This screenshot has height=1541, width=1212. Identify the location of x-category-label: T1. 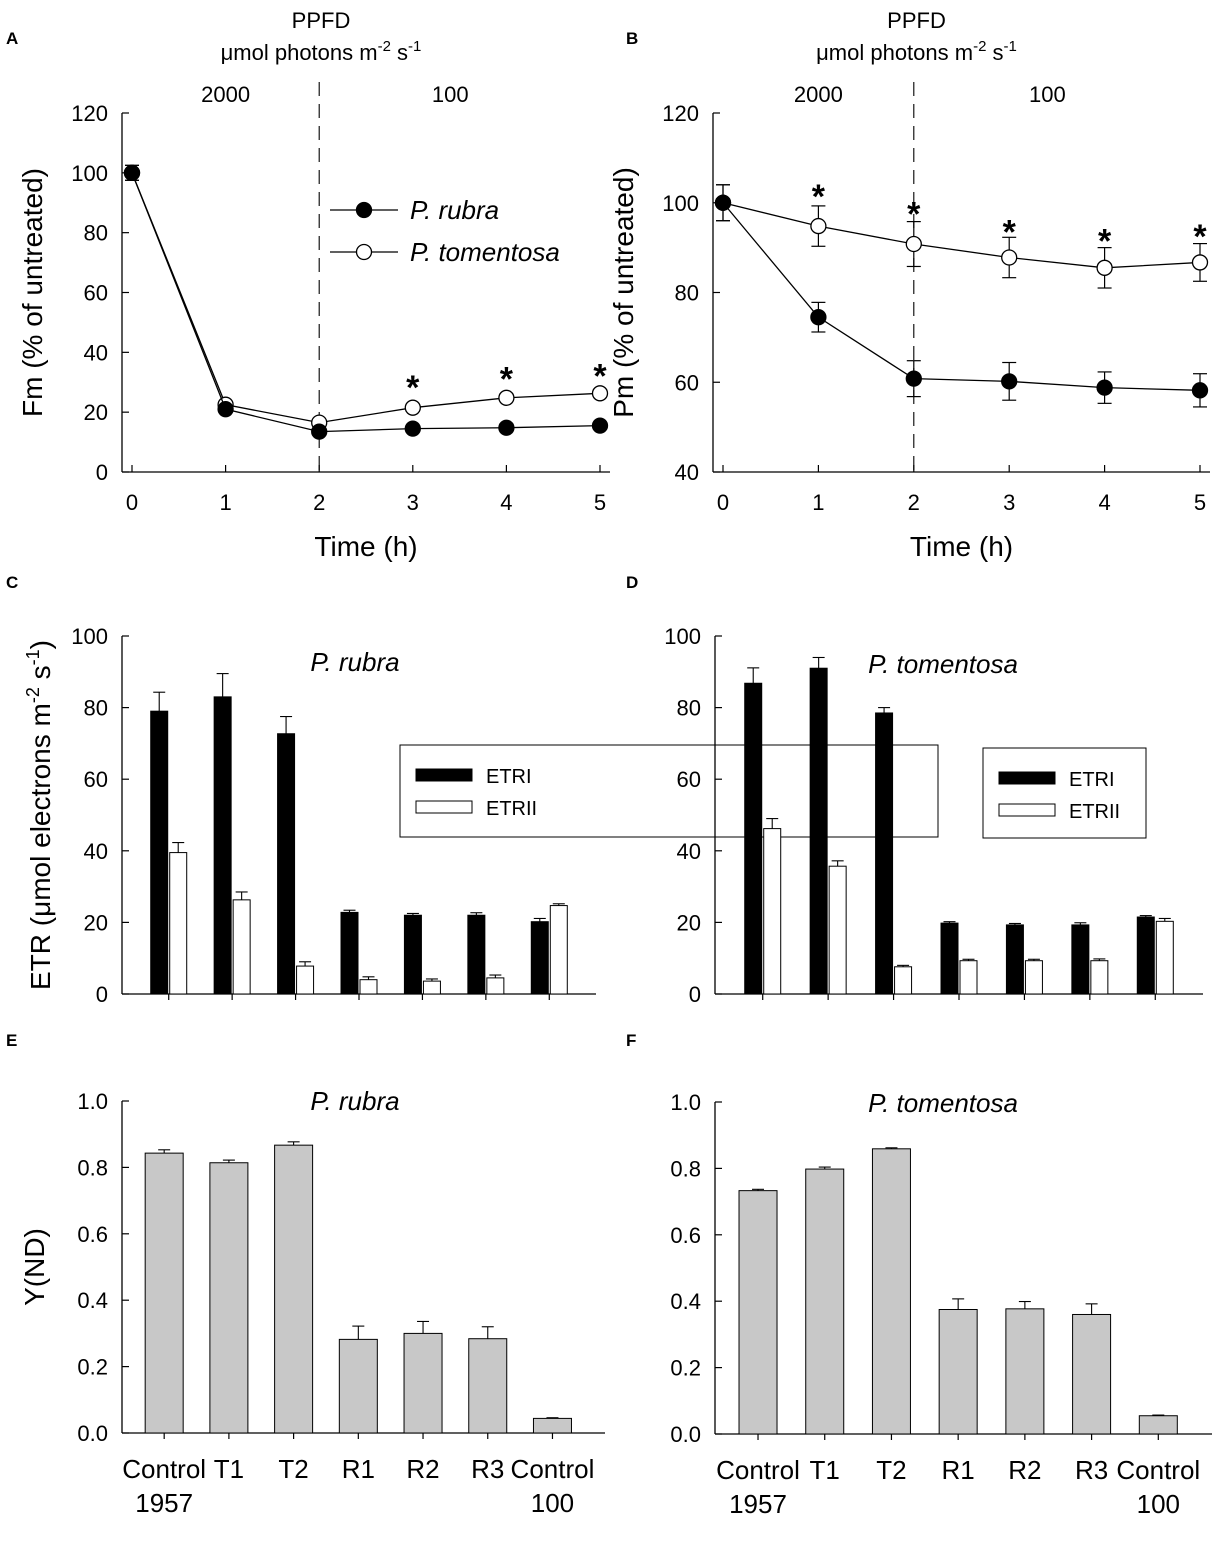
(229, 1469).